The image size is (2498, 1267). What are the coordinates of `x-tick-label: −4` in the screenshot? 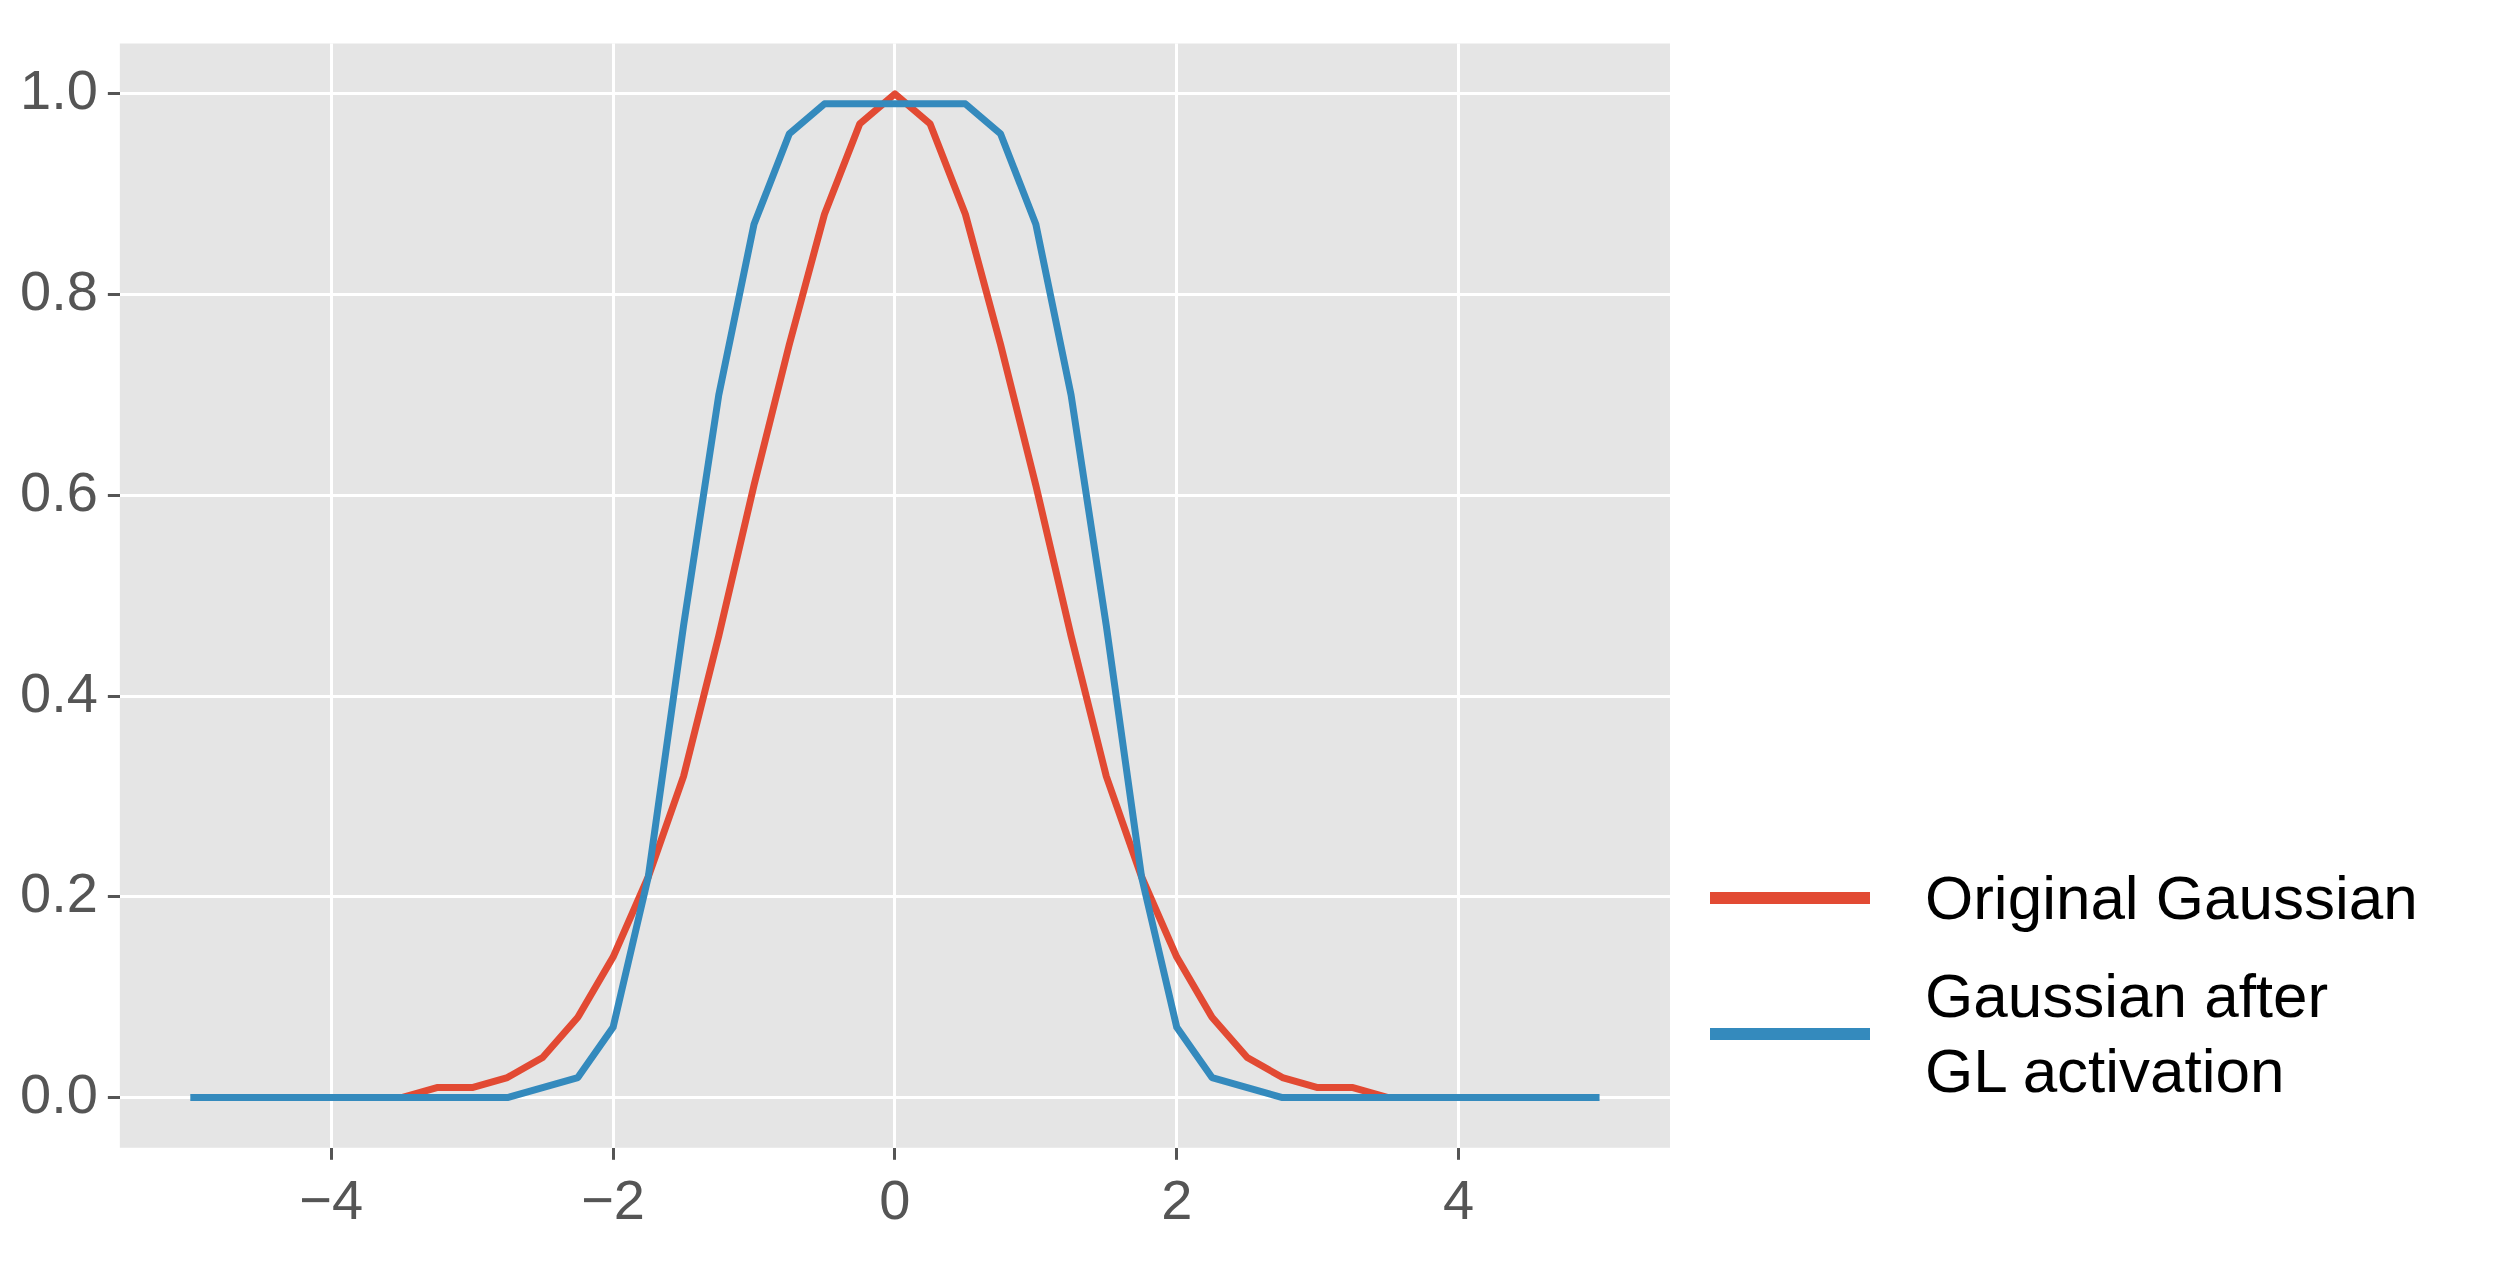 It's located at (331, 1199).